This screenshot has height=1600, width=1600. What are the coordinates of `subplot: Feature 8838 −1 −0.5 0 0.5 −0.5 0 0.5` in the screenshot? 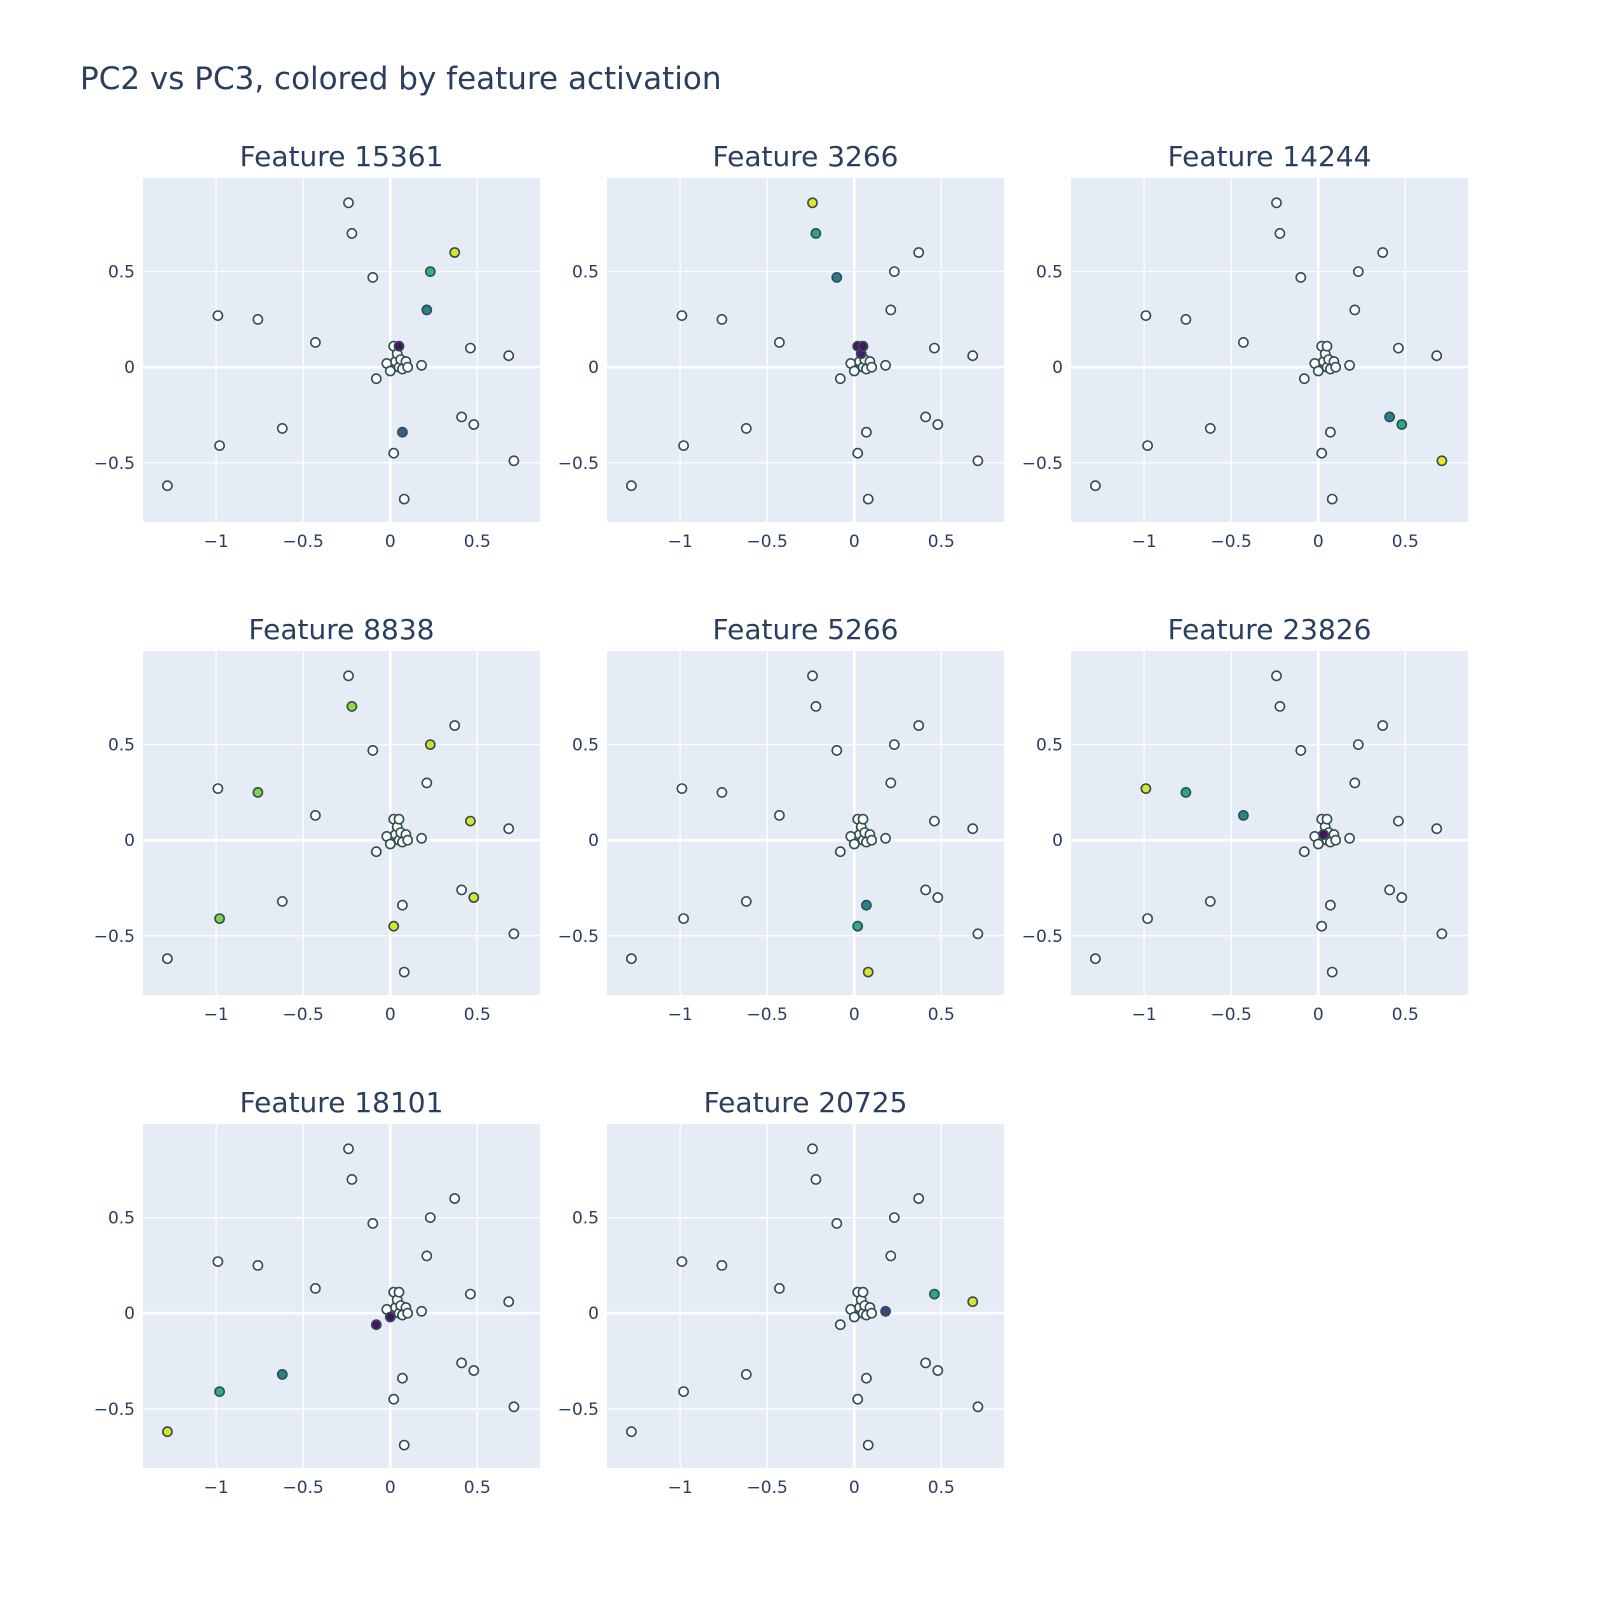 It's located at (317, 819).